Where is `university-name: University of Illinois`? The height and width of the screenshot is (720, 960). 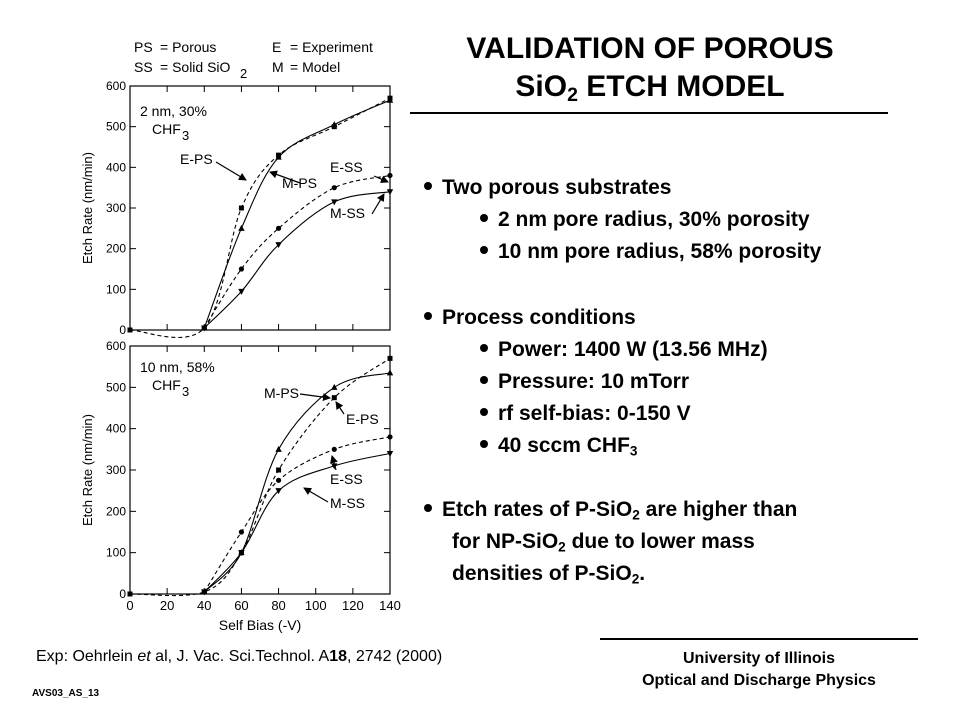 university-name: University of Illinois is located at coordinates (759, 658).